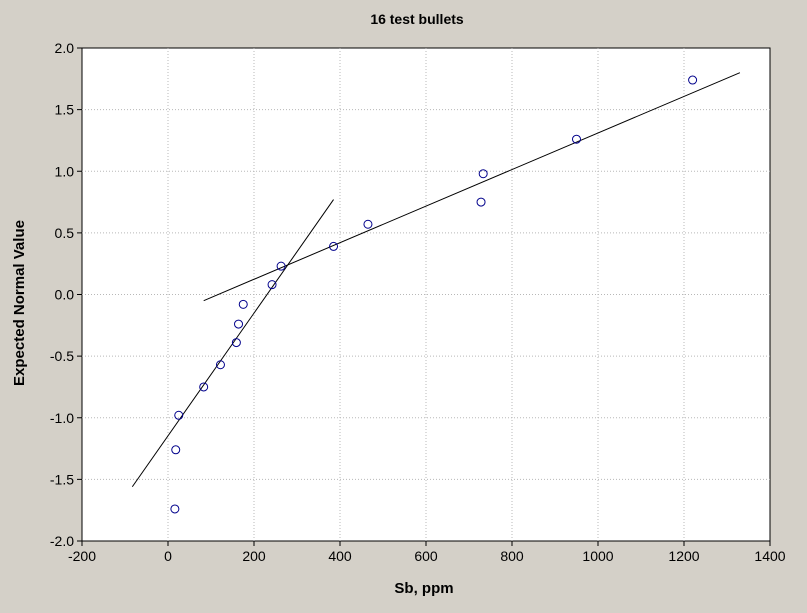 This screenshot has height=613, width=807. What do you see at coordinates (65, 171) in the screenshot?
I see `y-tick-label: 1.0` at bounding box center [65, 171].